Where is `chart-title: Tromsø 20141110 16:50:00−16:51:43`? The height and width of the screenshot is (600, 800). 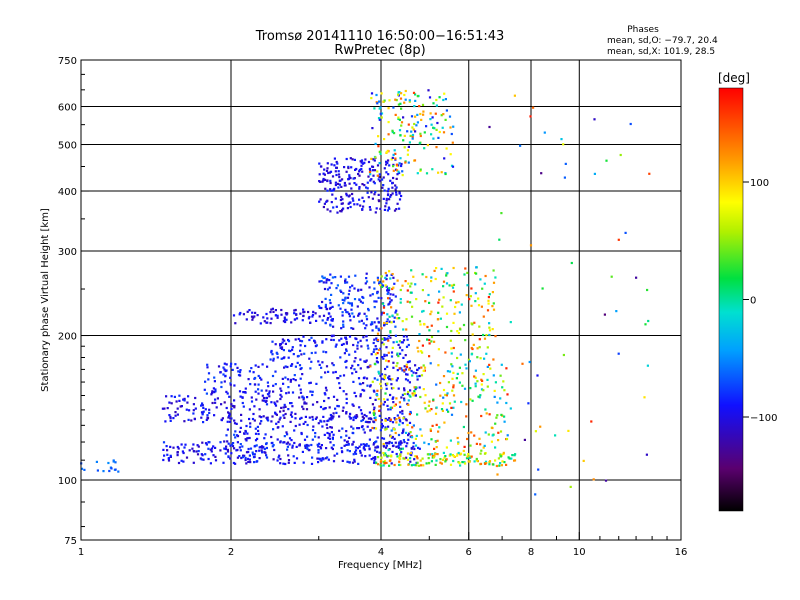
chart-title: Tromsø 20141110 16:50:00−16:51:43 is located at coordinates (380, 36).